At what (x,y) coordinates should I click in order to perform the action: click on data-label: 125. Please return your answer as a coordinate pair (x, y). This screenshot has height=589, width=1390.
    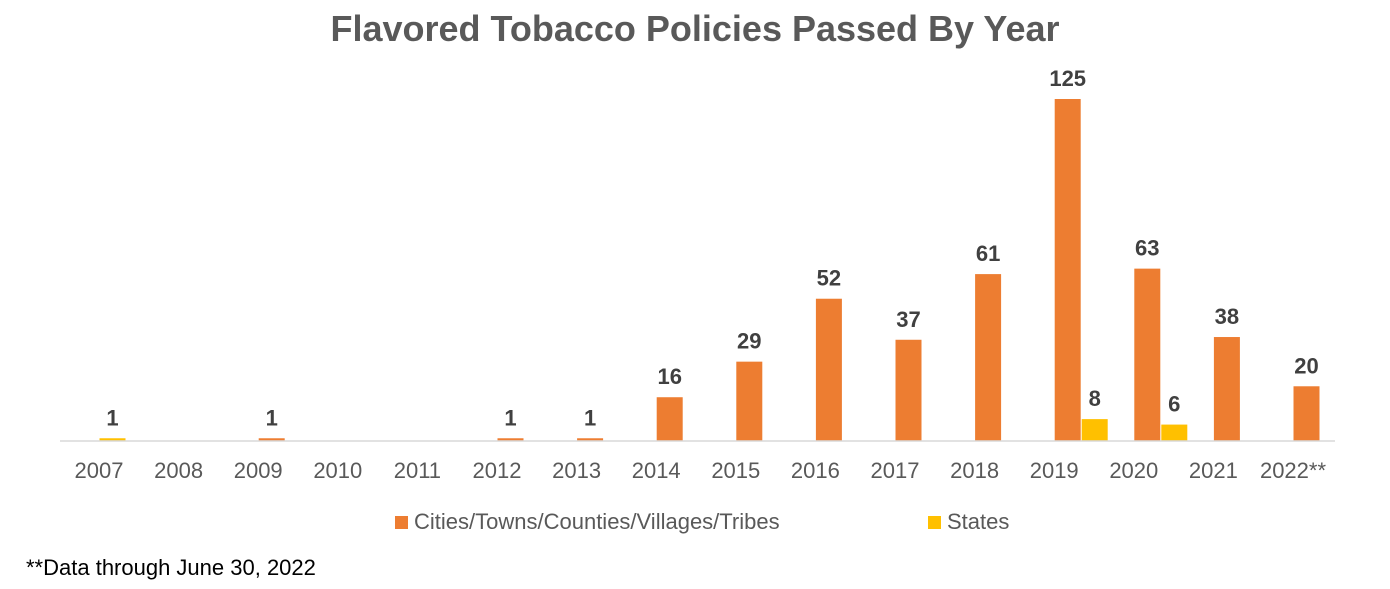
    Looking at the image, I should click on (1067, 78).